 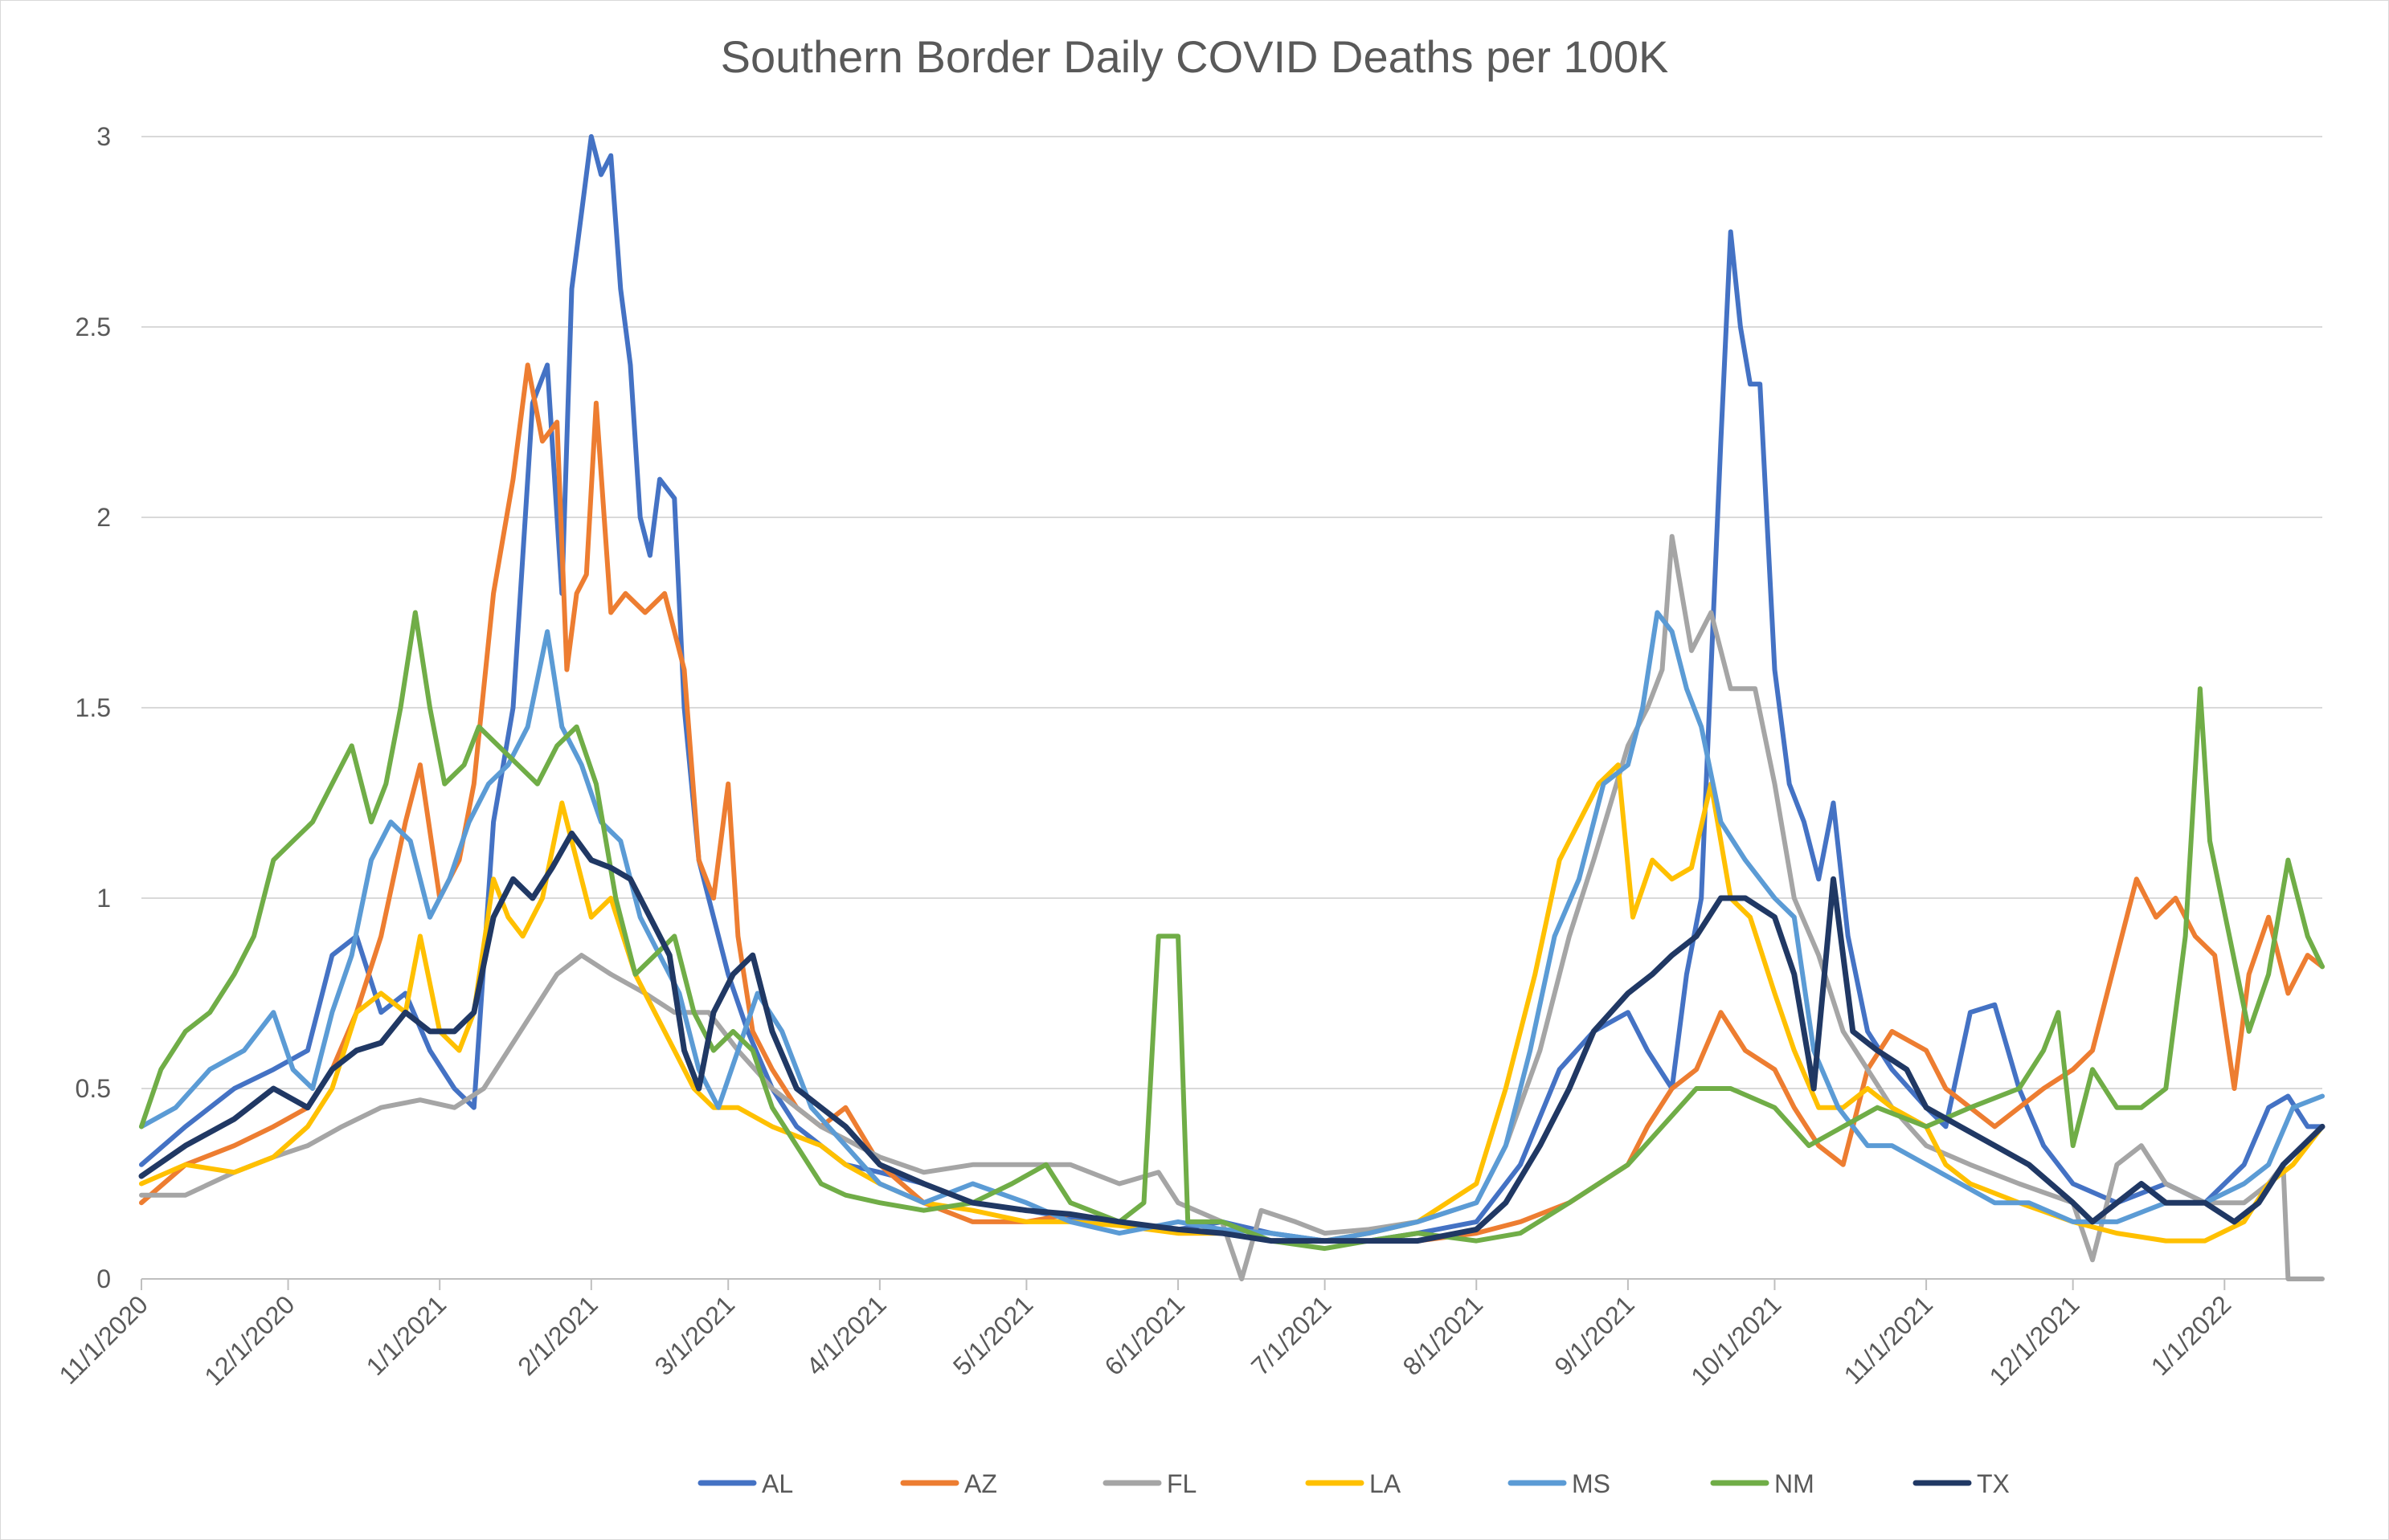 What do you see at coordinates (1735, 1340) in the screenshot?
I see `x-tick-label: 10/1/2021` at bounding box center [1735, 1340].